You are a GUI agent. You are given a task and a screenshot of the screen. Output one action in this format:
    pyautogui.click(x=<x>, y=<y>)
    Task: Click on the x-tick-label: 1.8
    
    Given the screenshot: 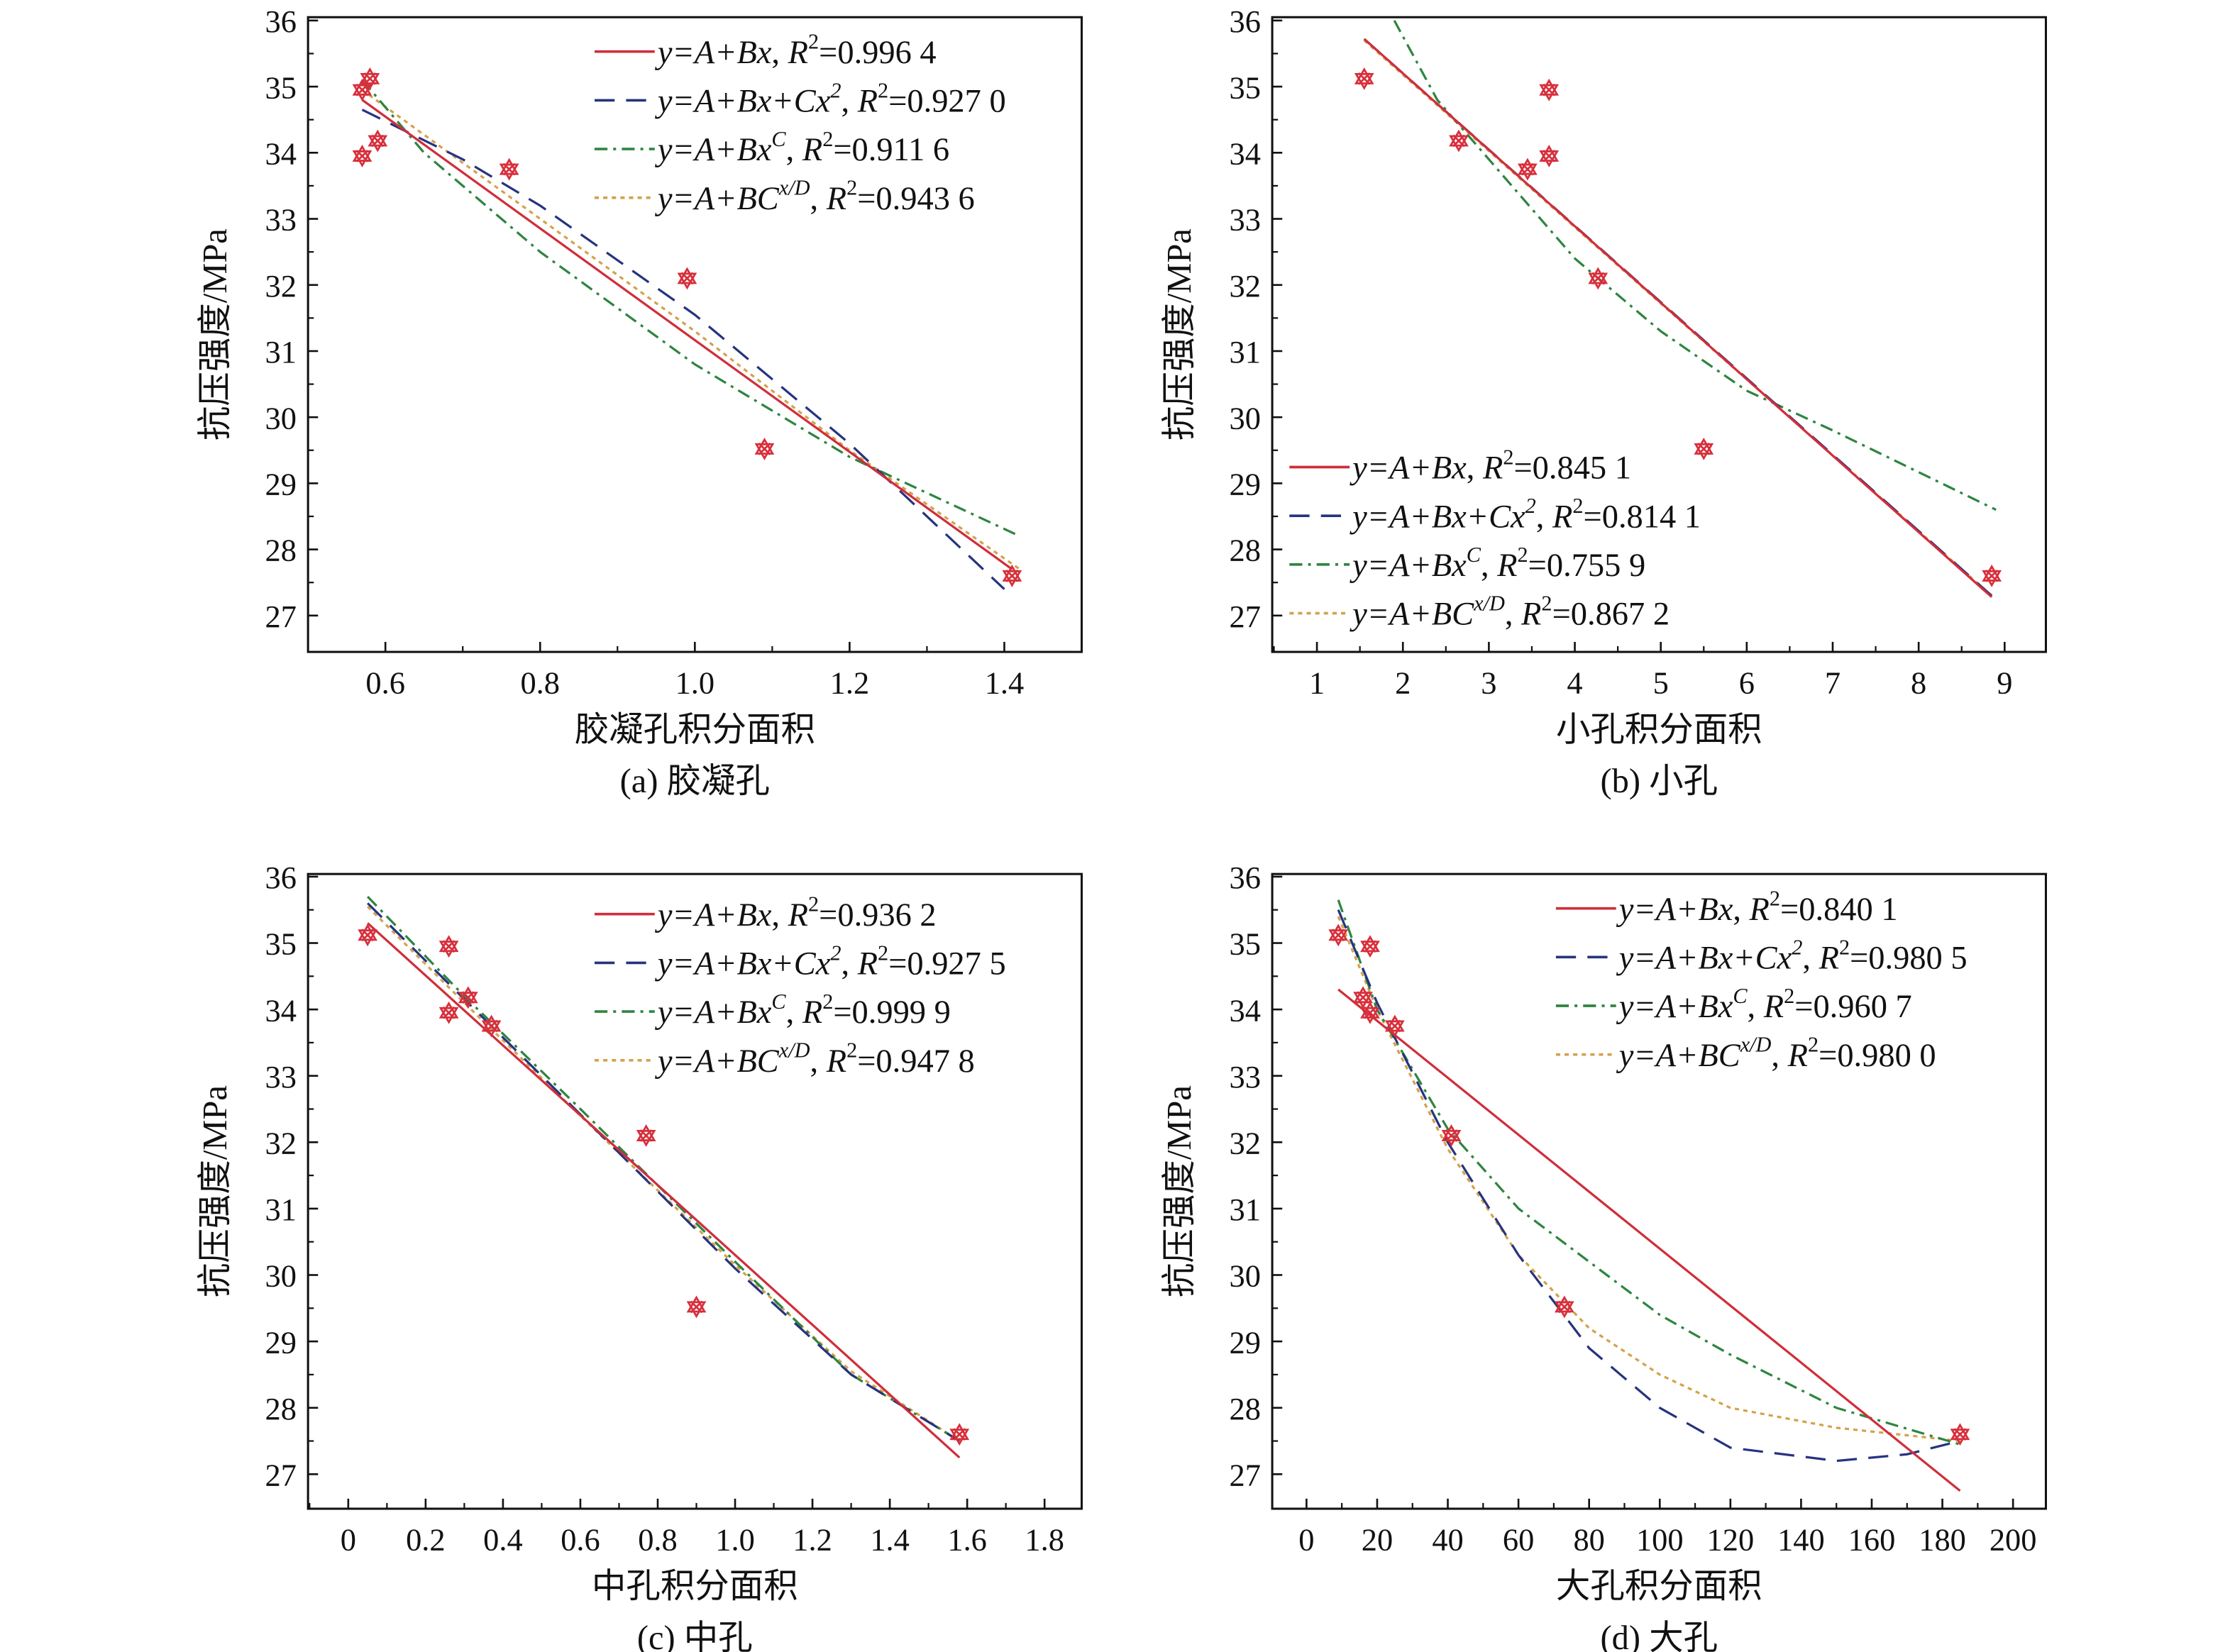 What is the action you would take?
    pyautogui.click(x=1044, y=1540)
    